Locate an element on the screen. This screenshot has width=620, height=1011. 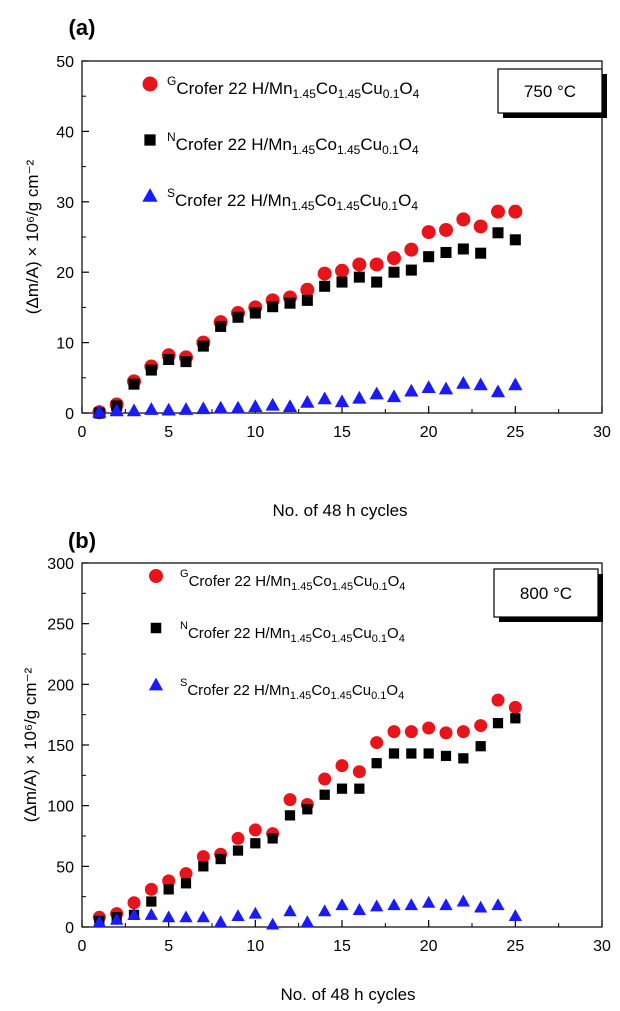
y-axis-label: (Δm/A) × 10⁶/g cm⁻² is located at coordinates (32, 236).